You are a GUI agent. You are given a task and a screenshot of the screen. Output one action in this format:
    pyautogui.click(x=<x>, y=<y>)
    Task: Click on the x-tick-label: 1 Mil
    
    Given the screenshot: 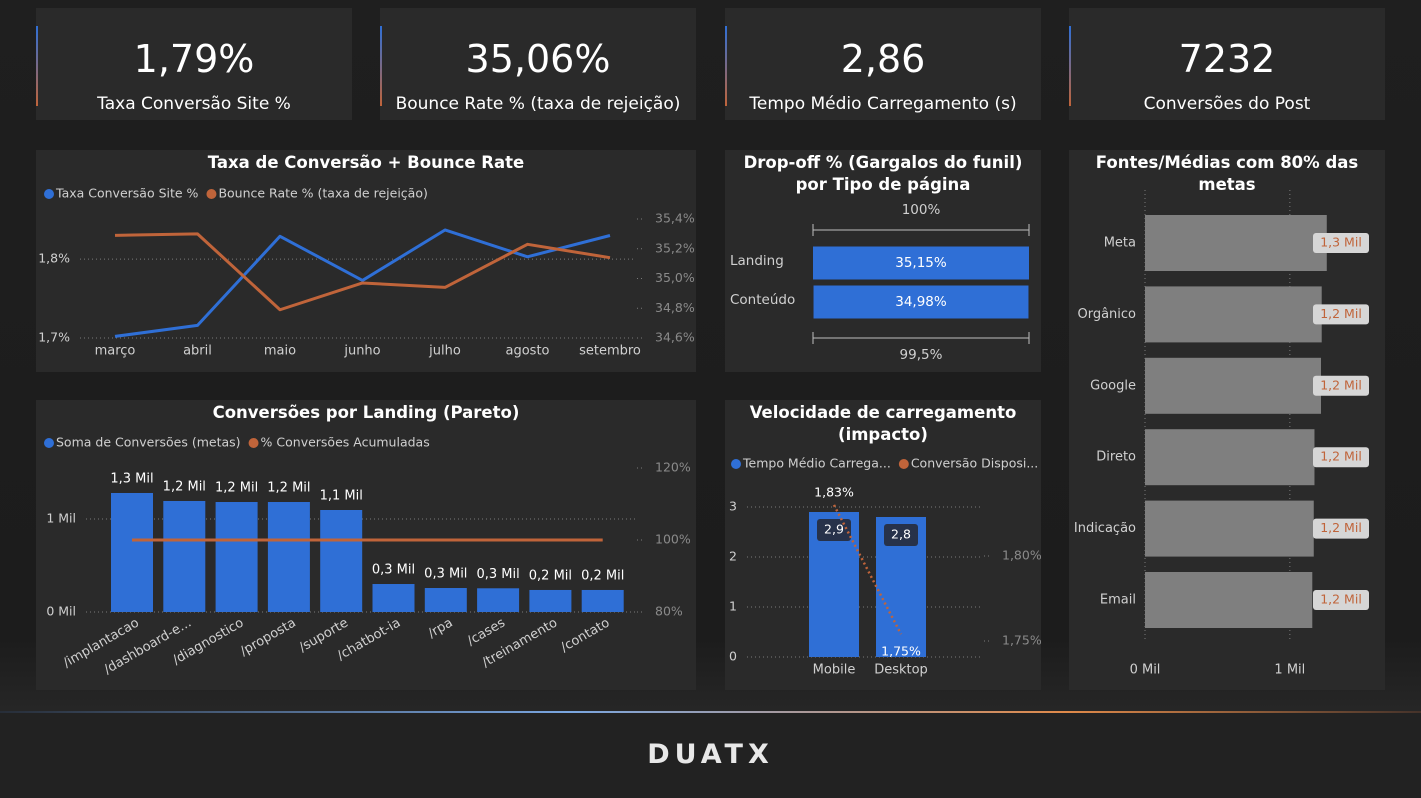 What is the action you would take?
    pyautogui.click(x=1289, y=670)
    